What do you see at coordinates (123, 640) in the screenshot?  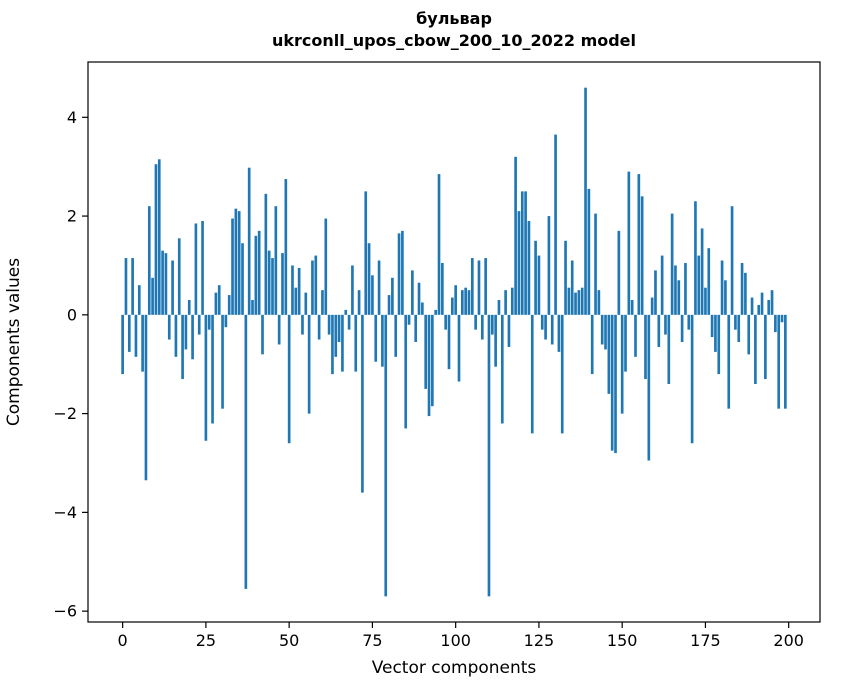 I see `x-tick-label: 0` at bounding box center [123, 640].